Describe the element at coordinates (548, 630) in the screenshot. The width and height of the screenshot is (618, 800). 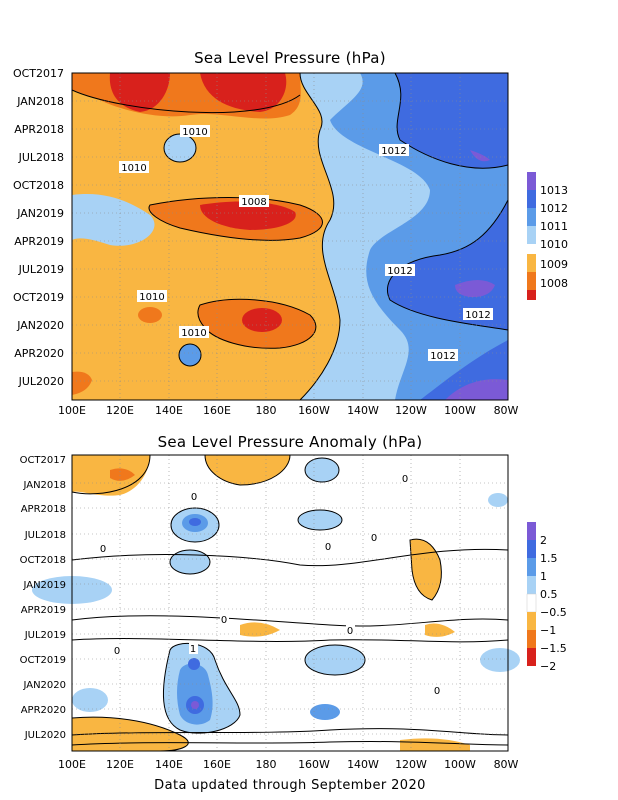
I see `colorbar-label: −1` at that location.